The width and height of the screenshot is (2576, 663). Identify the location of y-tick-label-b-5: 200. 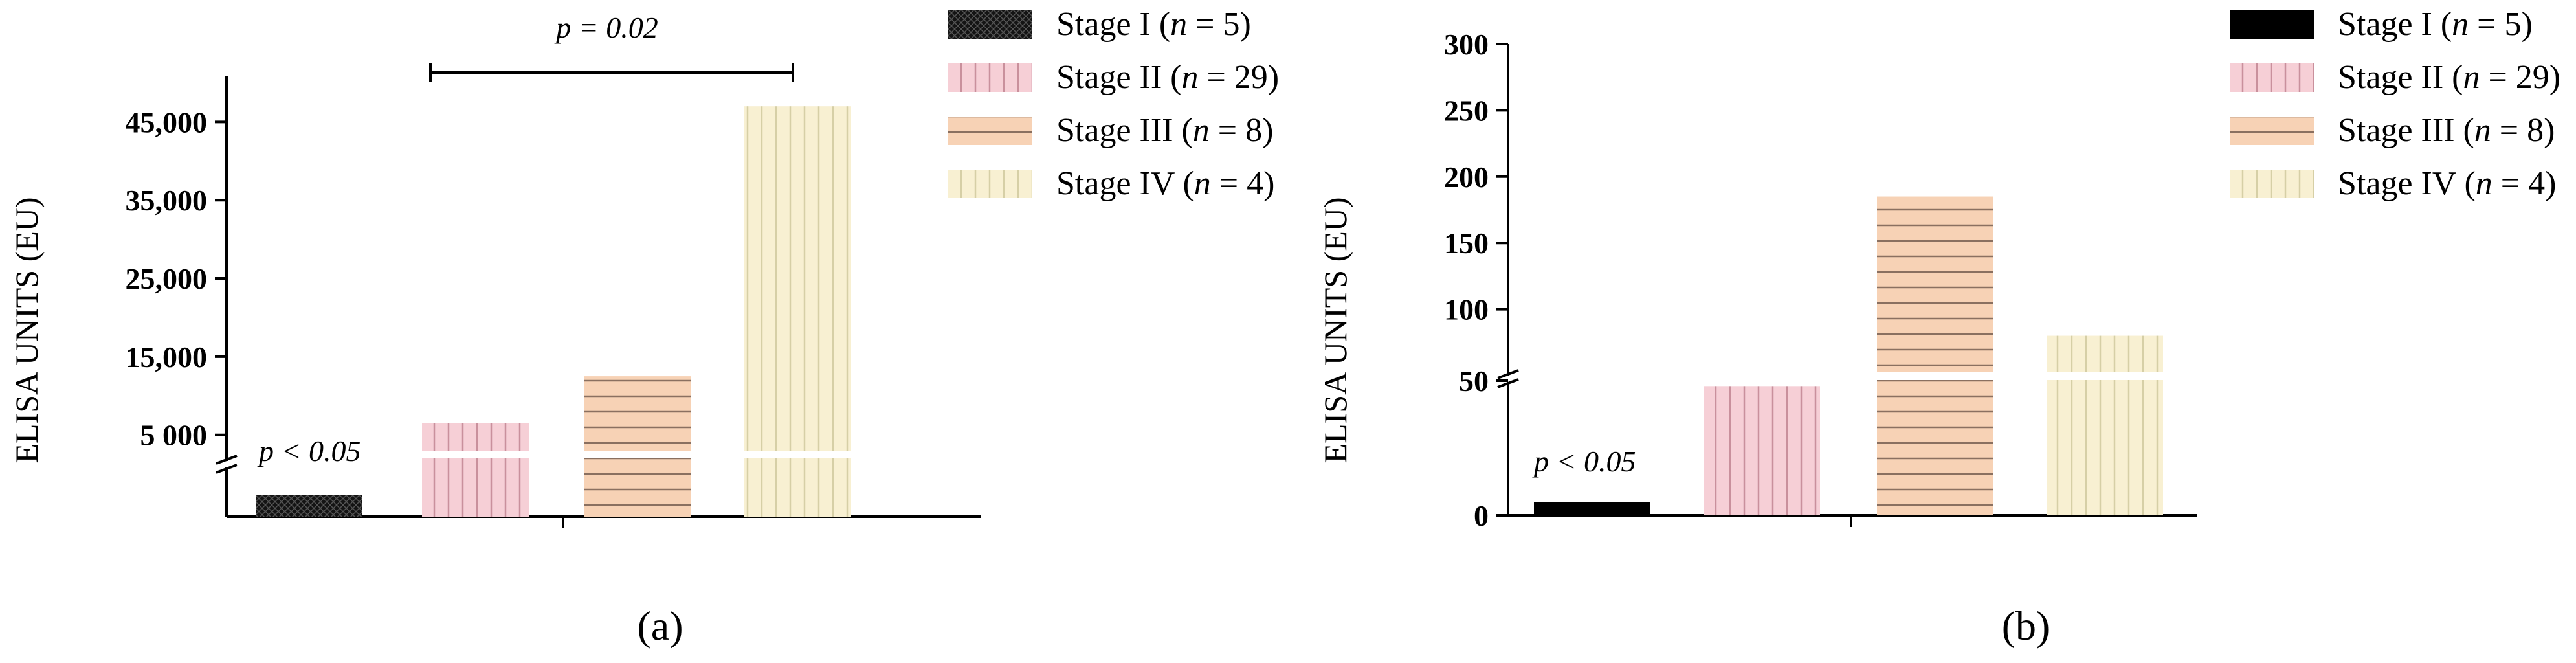
(1466, 177).